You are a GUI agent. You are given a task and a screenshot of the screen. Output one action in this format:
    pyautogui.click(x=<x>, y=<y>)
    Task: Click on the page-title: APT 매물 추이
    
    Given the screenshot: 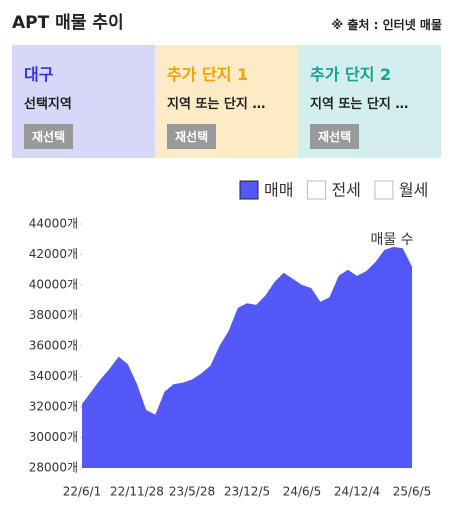 What is the action you would take?
    pyautogui.click(x=68, y=23)
    